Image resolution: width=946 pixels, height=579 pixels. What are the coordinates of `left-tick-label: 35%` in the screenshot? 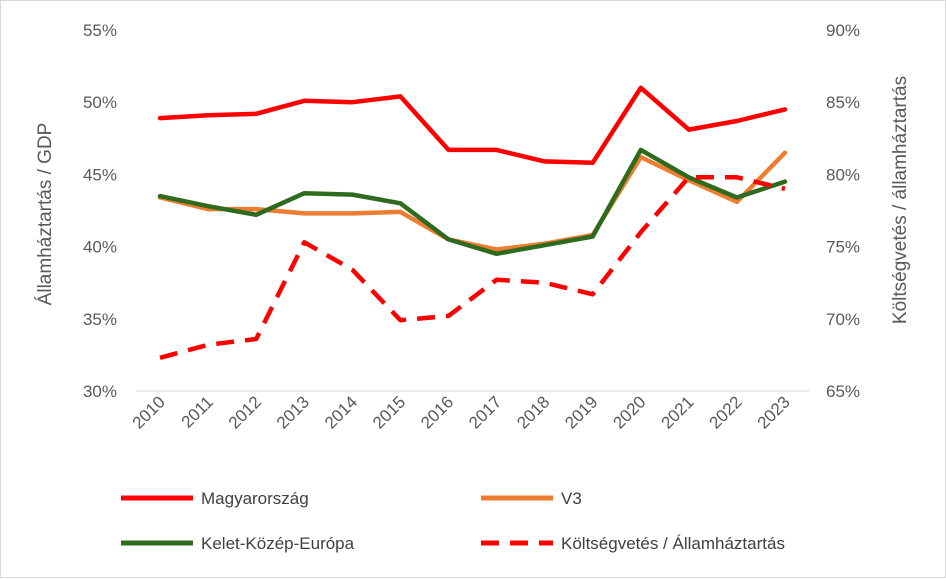 It's located at (100, 319).